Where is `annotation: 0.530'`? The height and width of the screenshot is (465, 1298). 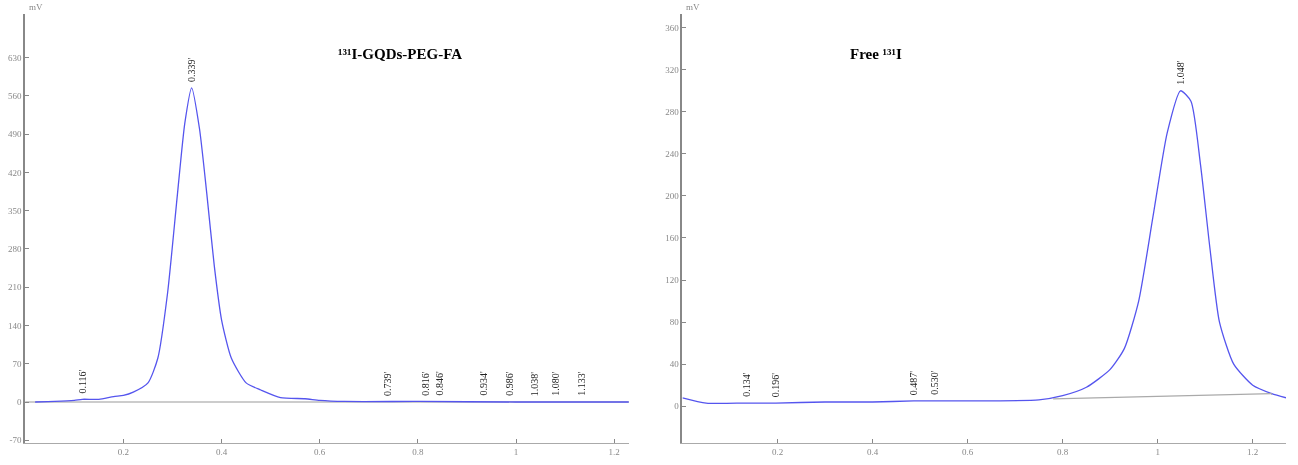 annotation: 0.530' is located at coordinates (934, 382).